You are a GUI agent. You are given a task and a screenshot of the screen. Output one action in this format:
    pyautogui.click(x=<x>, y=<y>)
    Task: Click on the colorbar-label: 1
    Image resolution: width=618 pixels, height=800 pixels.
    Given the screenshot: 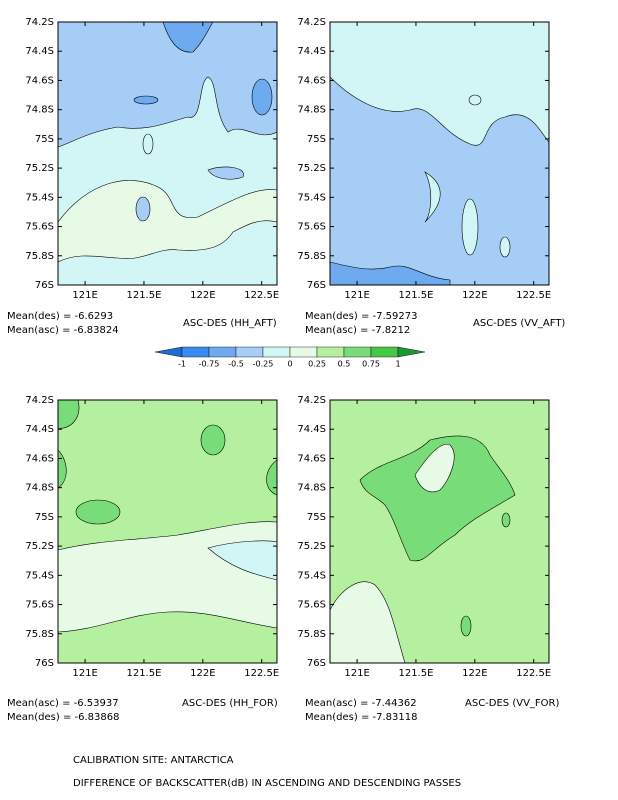 What is the action you would take?
    pyautogui.click(x=397, y=364)
    